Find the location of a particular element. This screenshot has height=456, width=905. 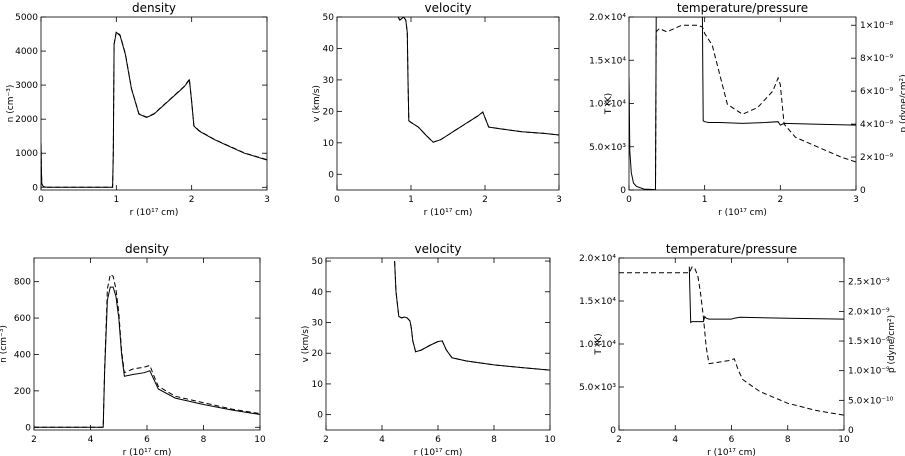

y-tick-label: 3000 is located at coordinates (26, 86).